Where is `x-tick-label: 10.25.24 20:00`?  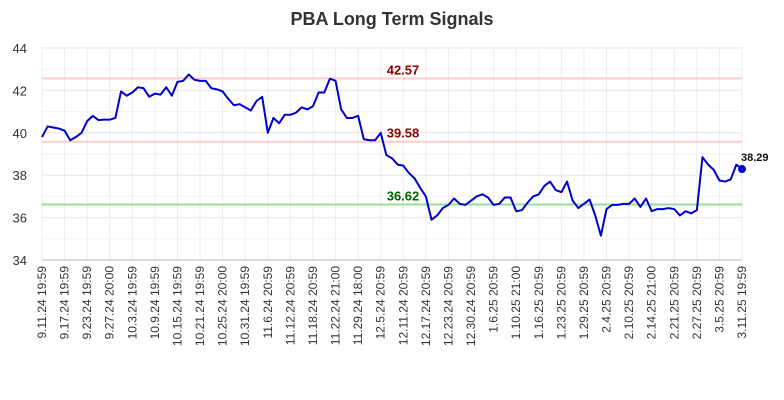 x-tick-label: 10.25.24 20:00 is located at coordinates (223, 306).